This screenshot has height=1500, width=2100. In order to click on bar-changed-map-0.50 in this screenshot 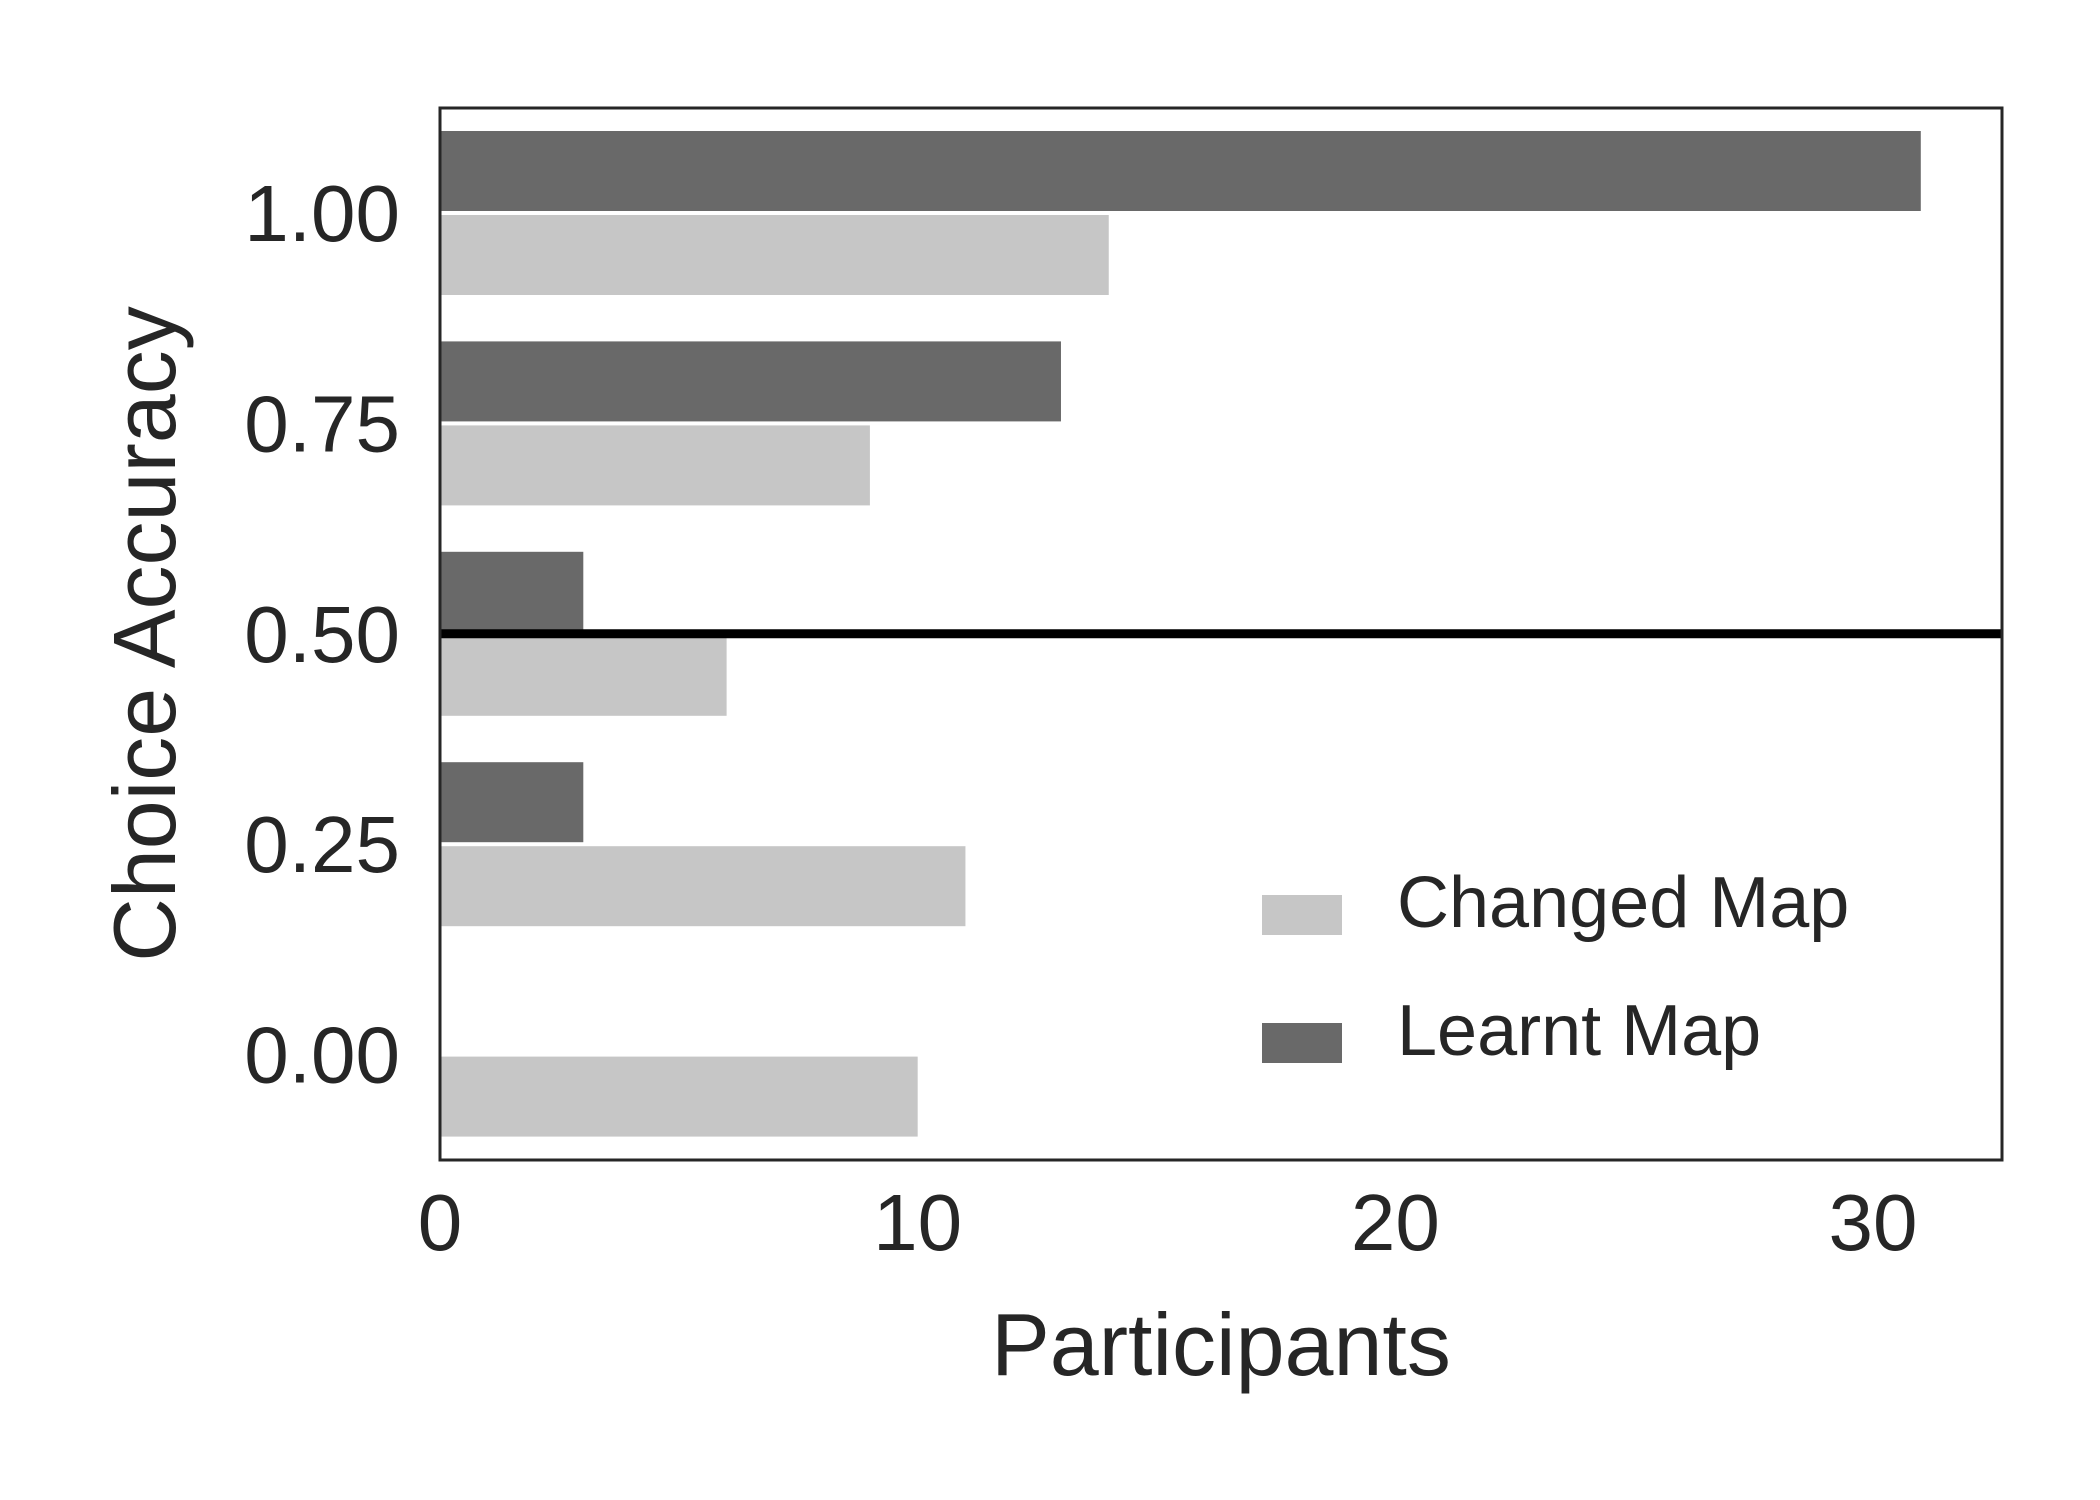, I will do `click(583, 675)`.